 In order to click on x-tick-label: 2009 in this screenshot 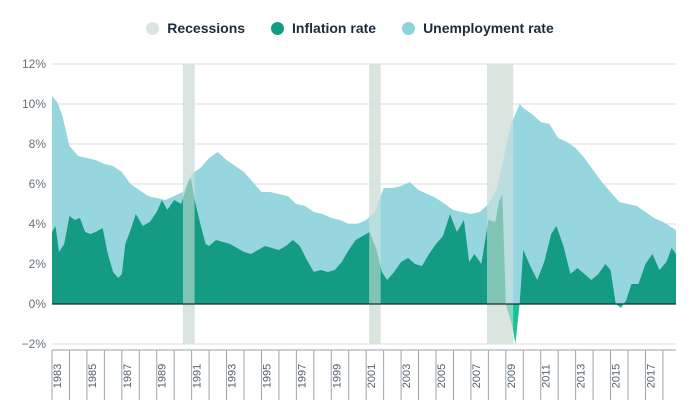, I will do `click(512, 376)`.